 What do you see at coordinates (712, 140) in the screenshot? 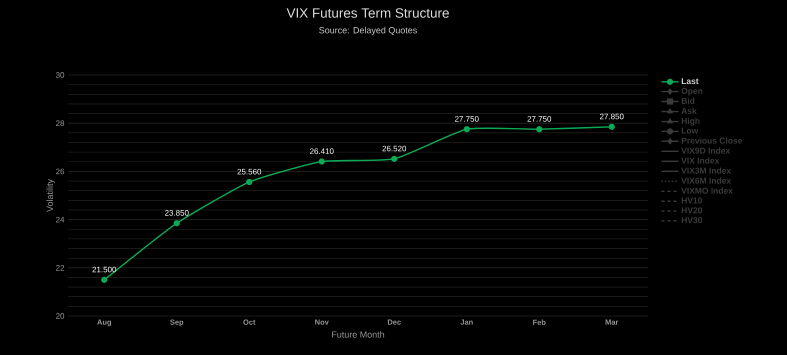
I see `legend-label: Previous Close` at bounding box center [712, 140].